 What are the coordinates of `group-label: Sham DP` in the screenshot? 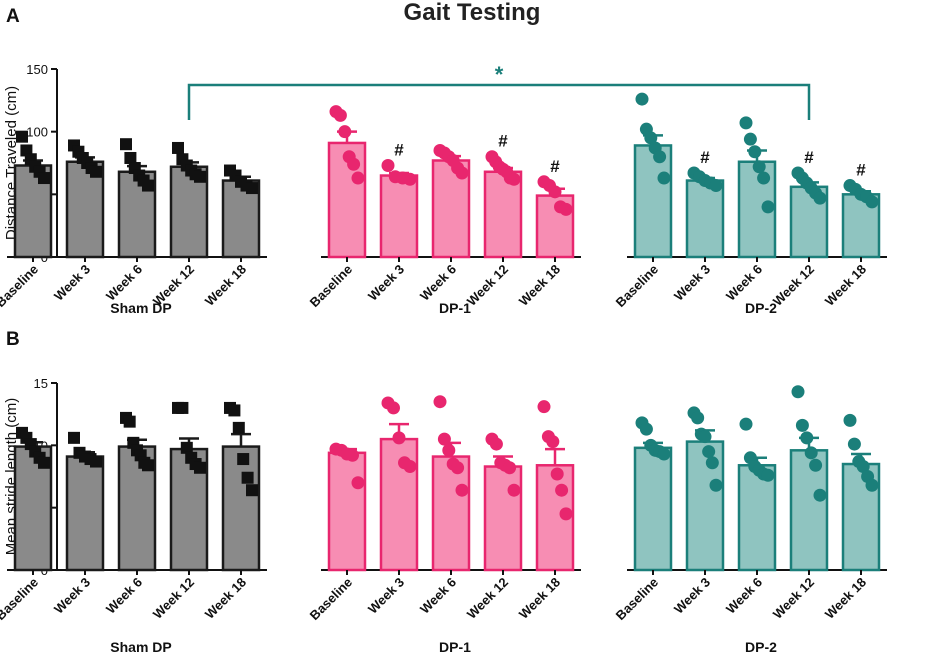 It's located at (140, 308).